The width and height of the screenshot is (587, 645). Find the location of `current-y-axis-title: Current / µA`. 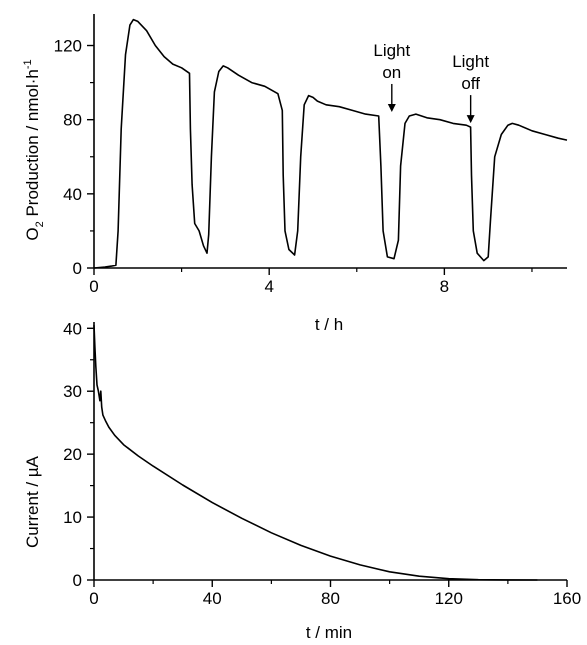

current-y-axis-title: Current / µA is located at coordinates (32, 501).